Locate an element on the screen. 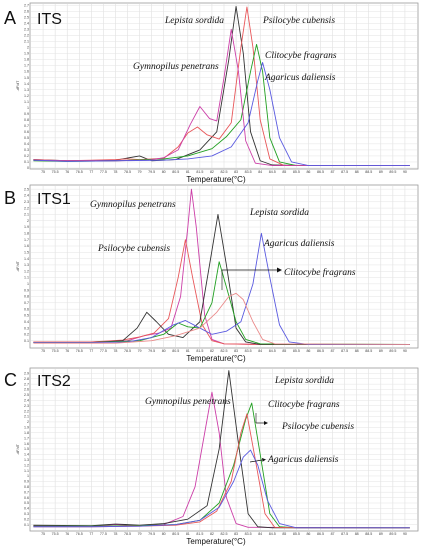 This screenshot has width=421, height=550. x-tick-label: 87.5 is located at coordinates (344, 351).